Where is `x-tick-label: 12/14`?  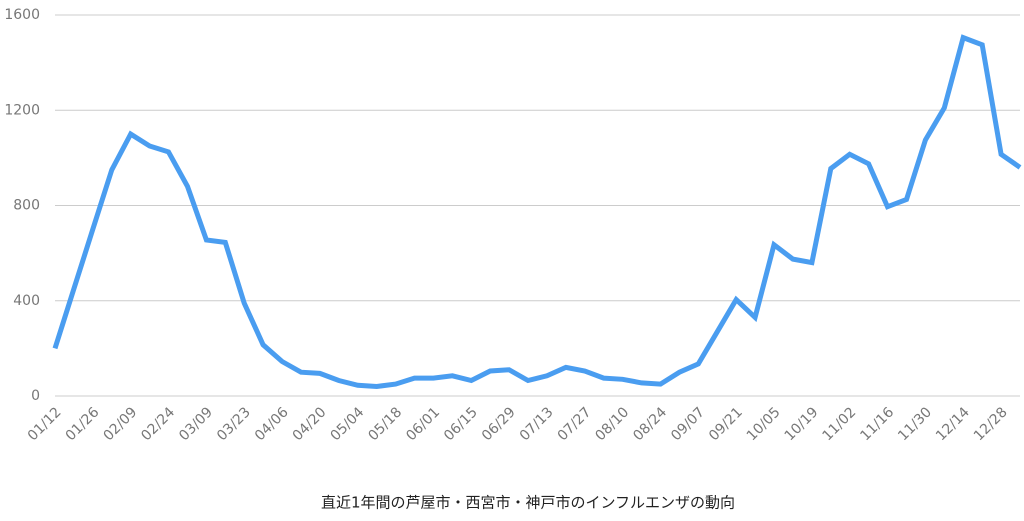 x-tick-label: 12/14 is located at coordinates (953, 424).